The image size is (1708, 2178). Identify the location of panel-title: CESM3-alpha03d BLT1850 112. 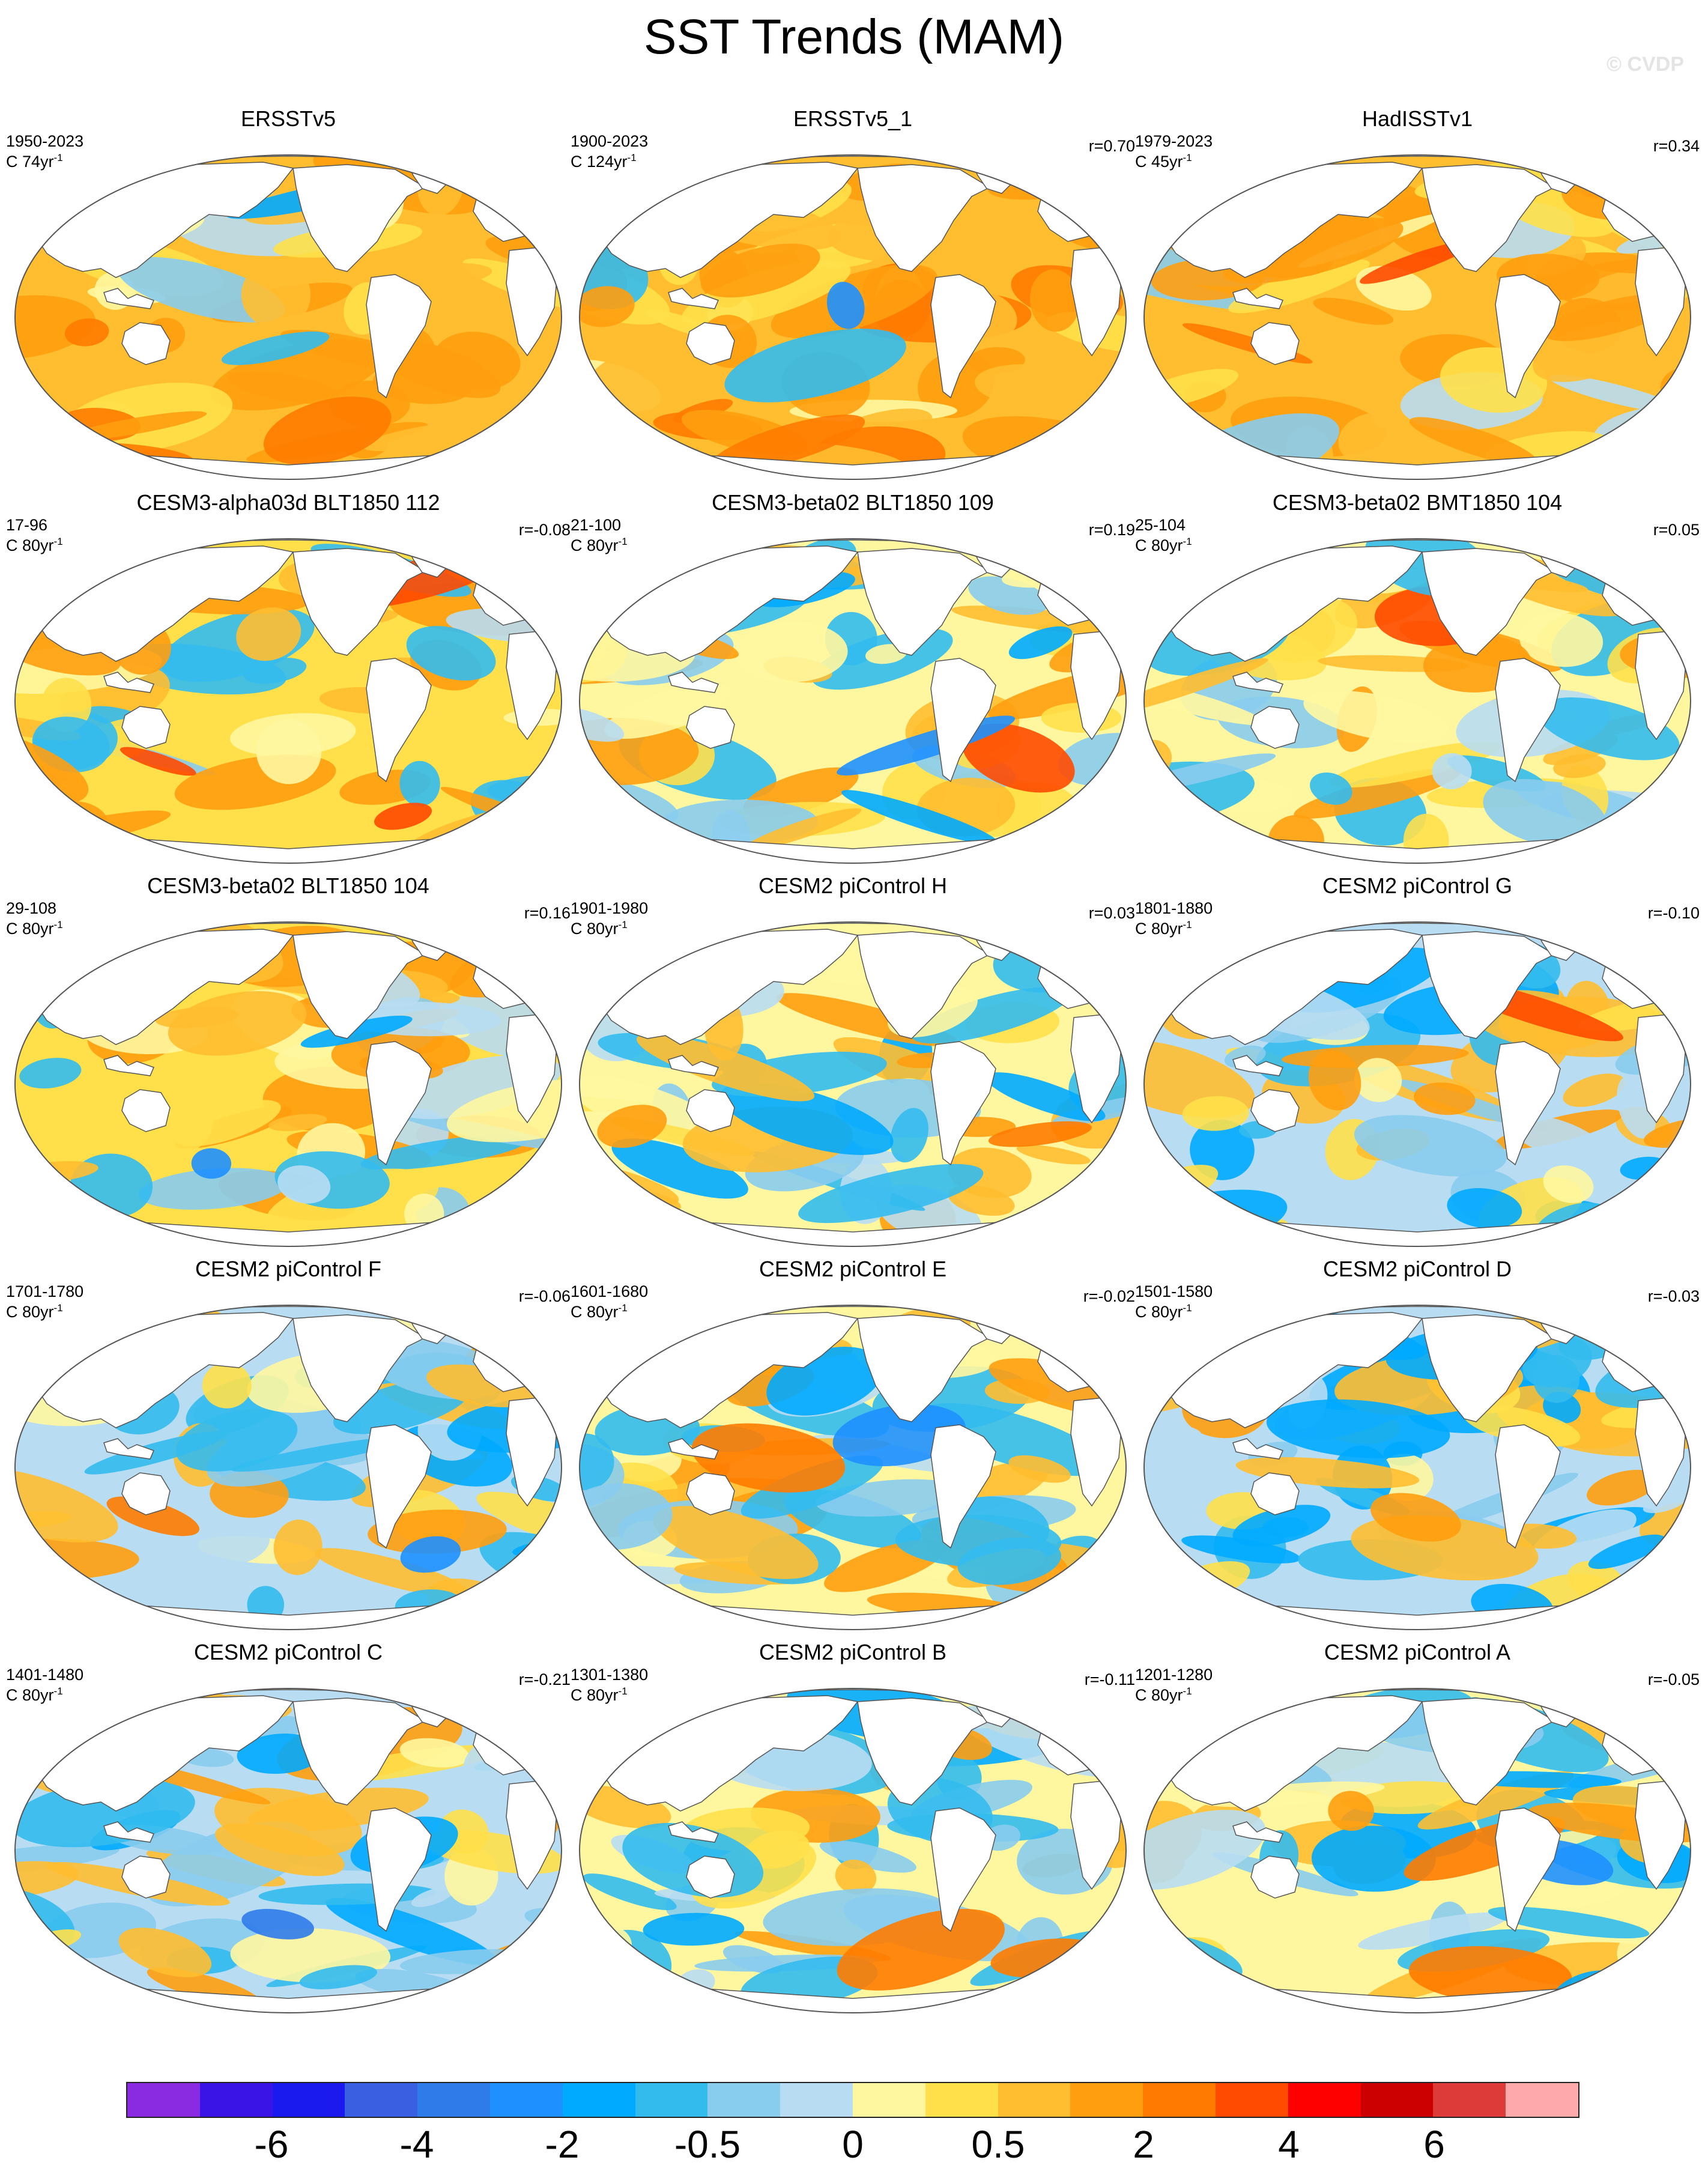
(288, 503).